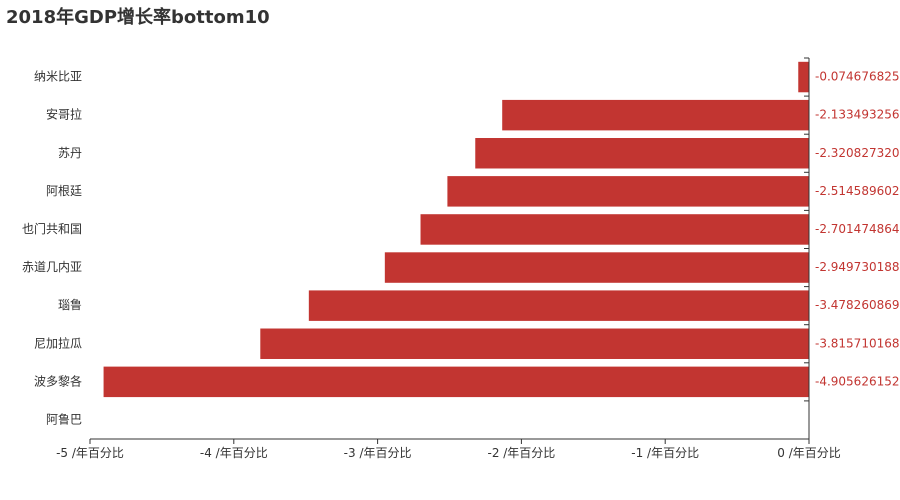 Image resolution: width=900 pixels, height=500 pixels. I want to click on x-tick-label: -5 /年百分比, so click(90, 453).